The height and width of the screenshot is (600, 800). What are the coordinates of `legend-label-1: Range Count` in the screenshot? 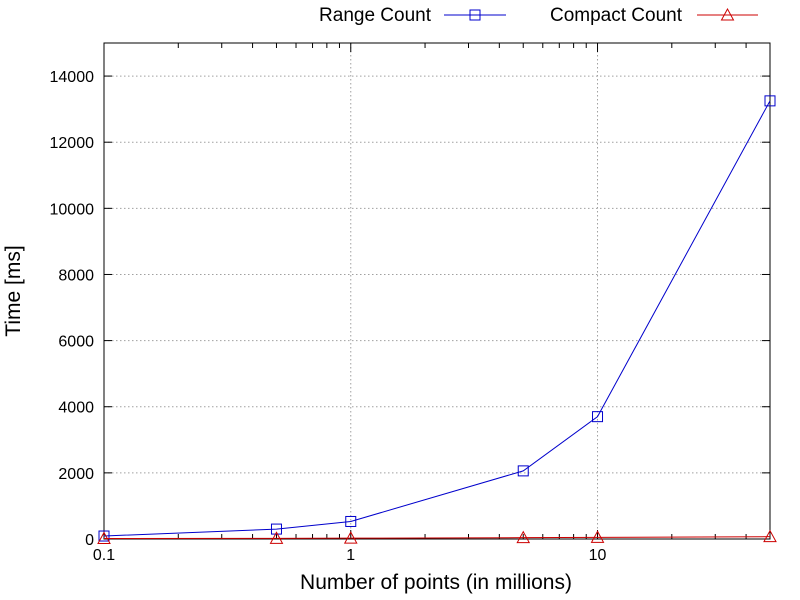 It's located at (375, 15).